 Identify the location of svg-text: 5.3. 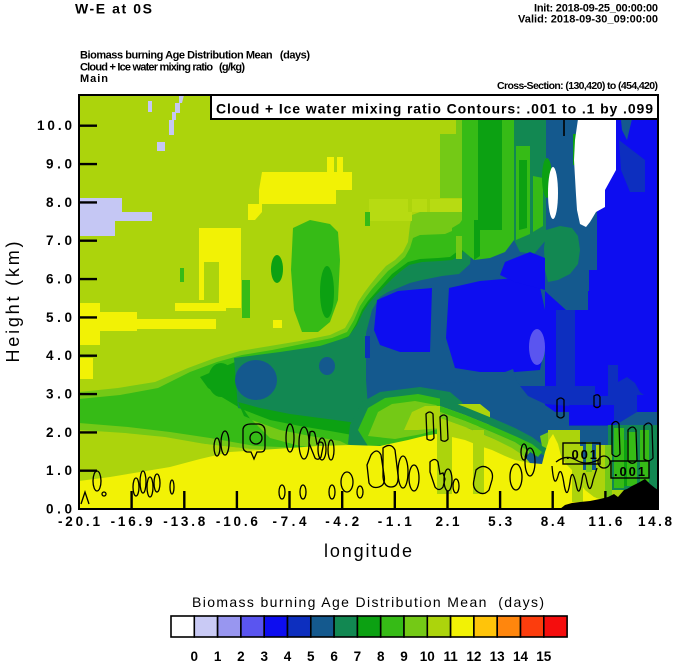
(500, 521).